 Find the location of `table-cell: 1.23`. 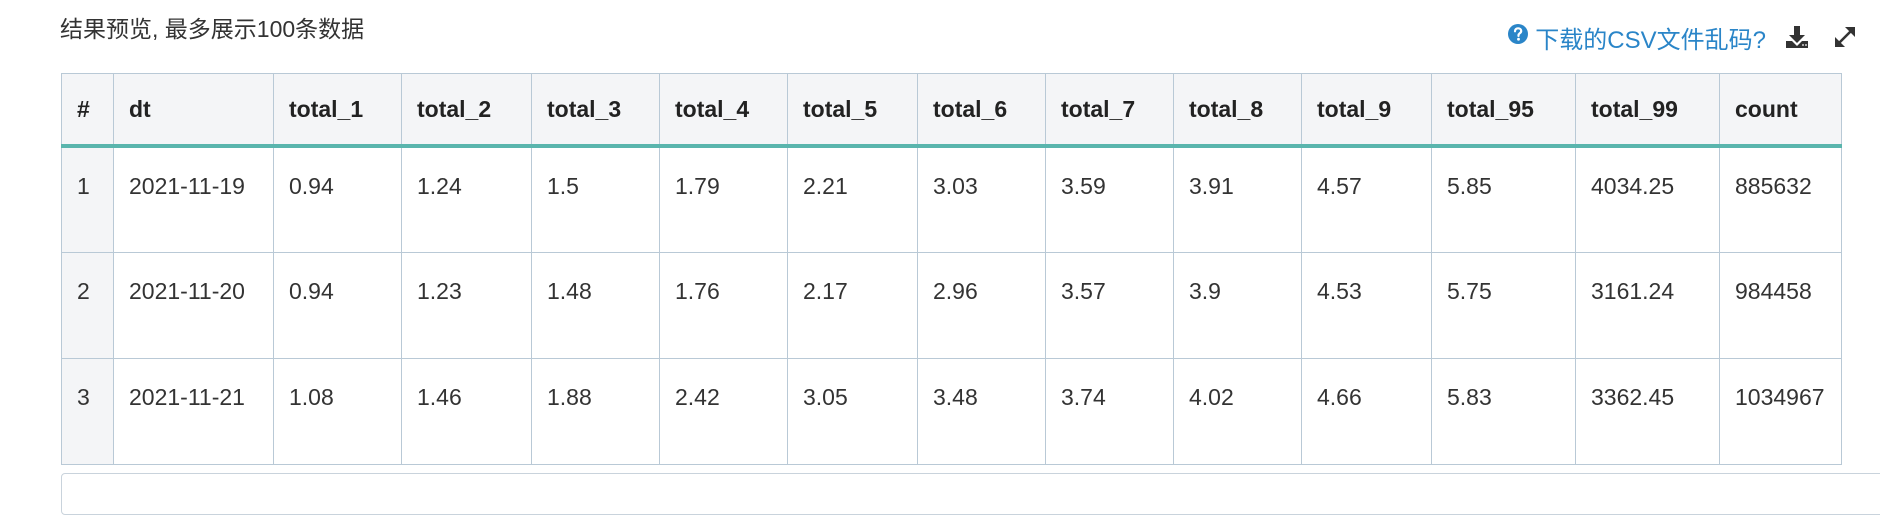

table-cell: 1.23 is located at coordinates (466, 305).